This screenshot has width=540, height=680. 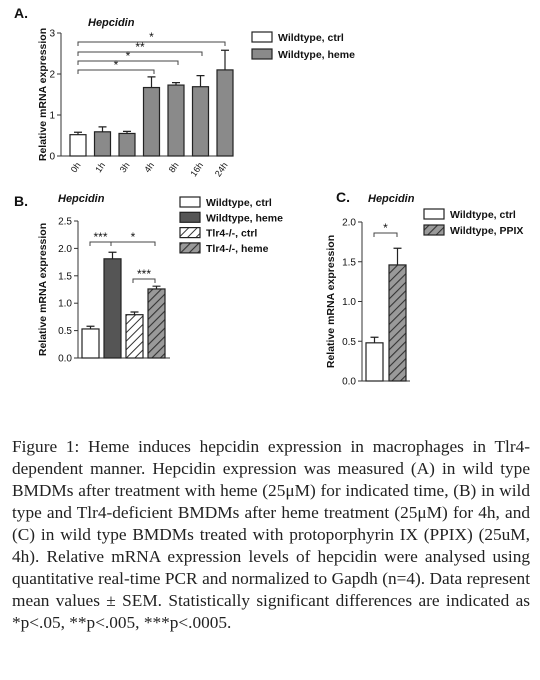 What do you see at coordinates (65, 304) in the screenshot?
I see `panel-b-ytick-label: 1.0` at bounding box center [65, 304].